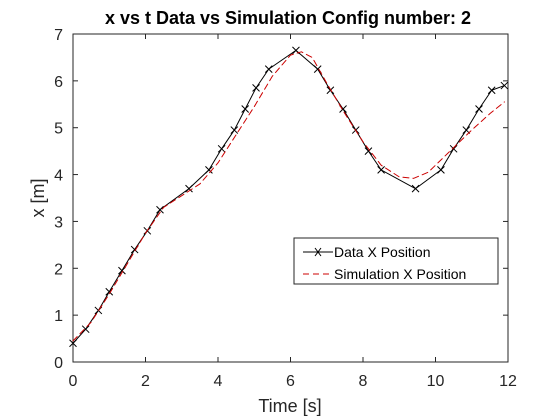  Describe the element at coordinates (58, 316) in the screenshot. I see `y-tick-label: 1` at that location.